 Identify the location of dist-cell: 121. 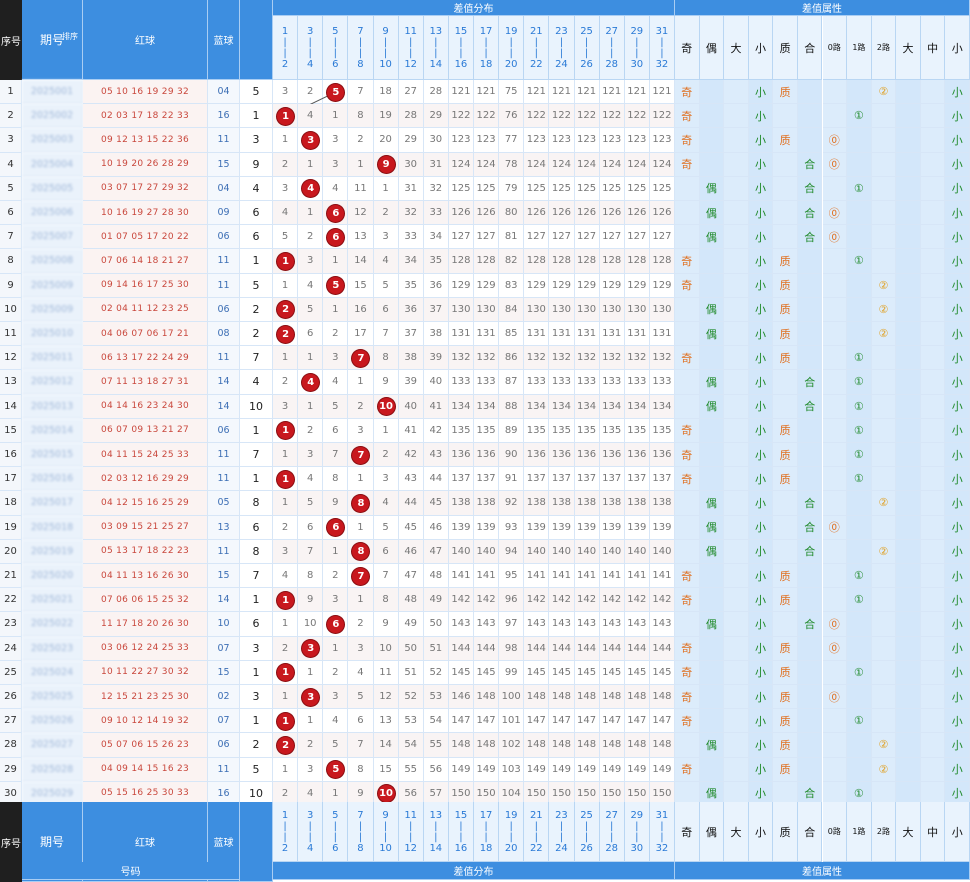
(537, 92).